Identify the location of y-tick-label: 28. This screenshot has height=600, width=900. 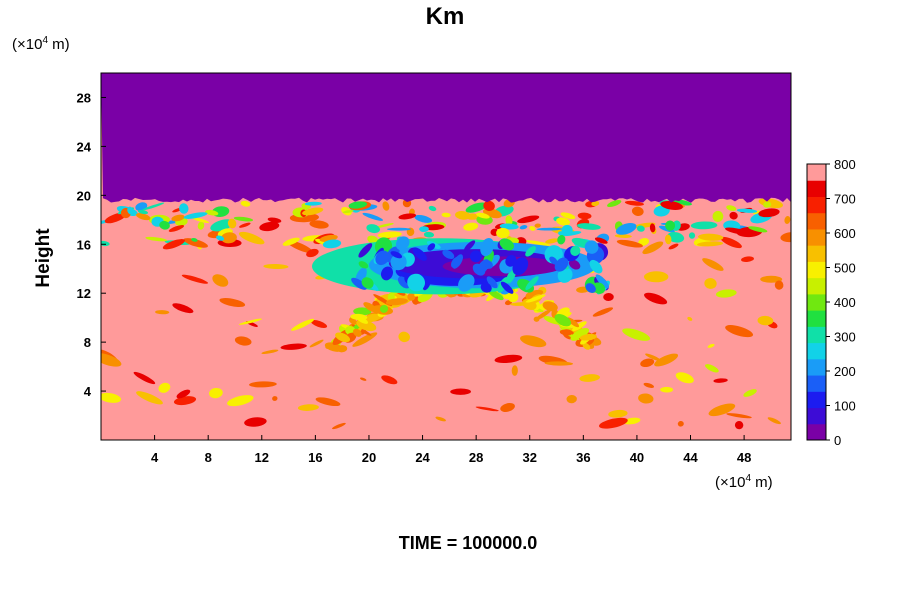
(84, 97).